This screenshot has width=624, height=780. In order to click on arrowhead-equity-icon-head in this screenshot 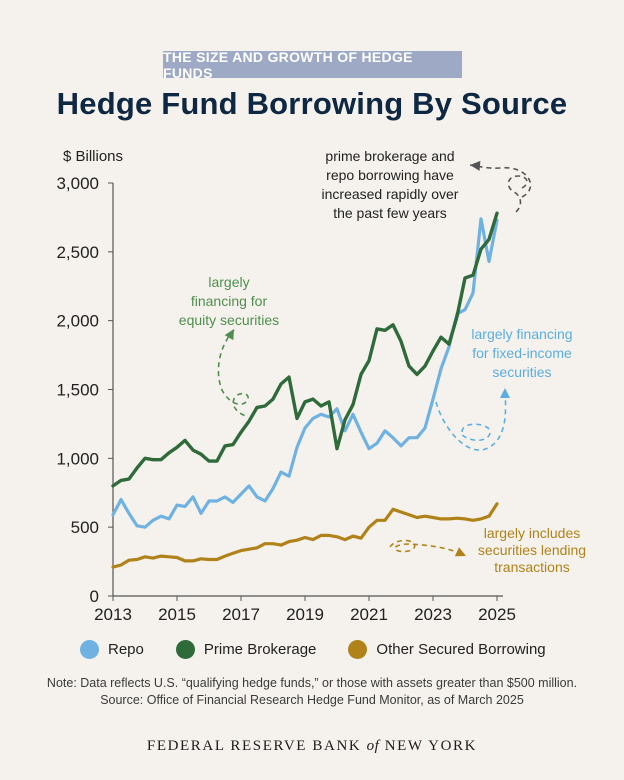, I will do `click(229, 335)`.